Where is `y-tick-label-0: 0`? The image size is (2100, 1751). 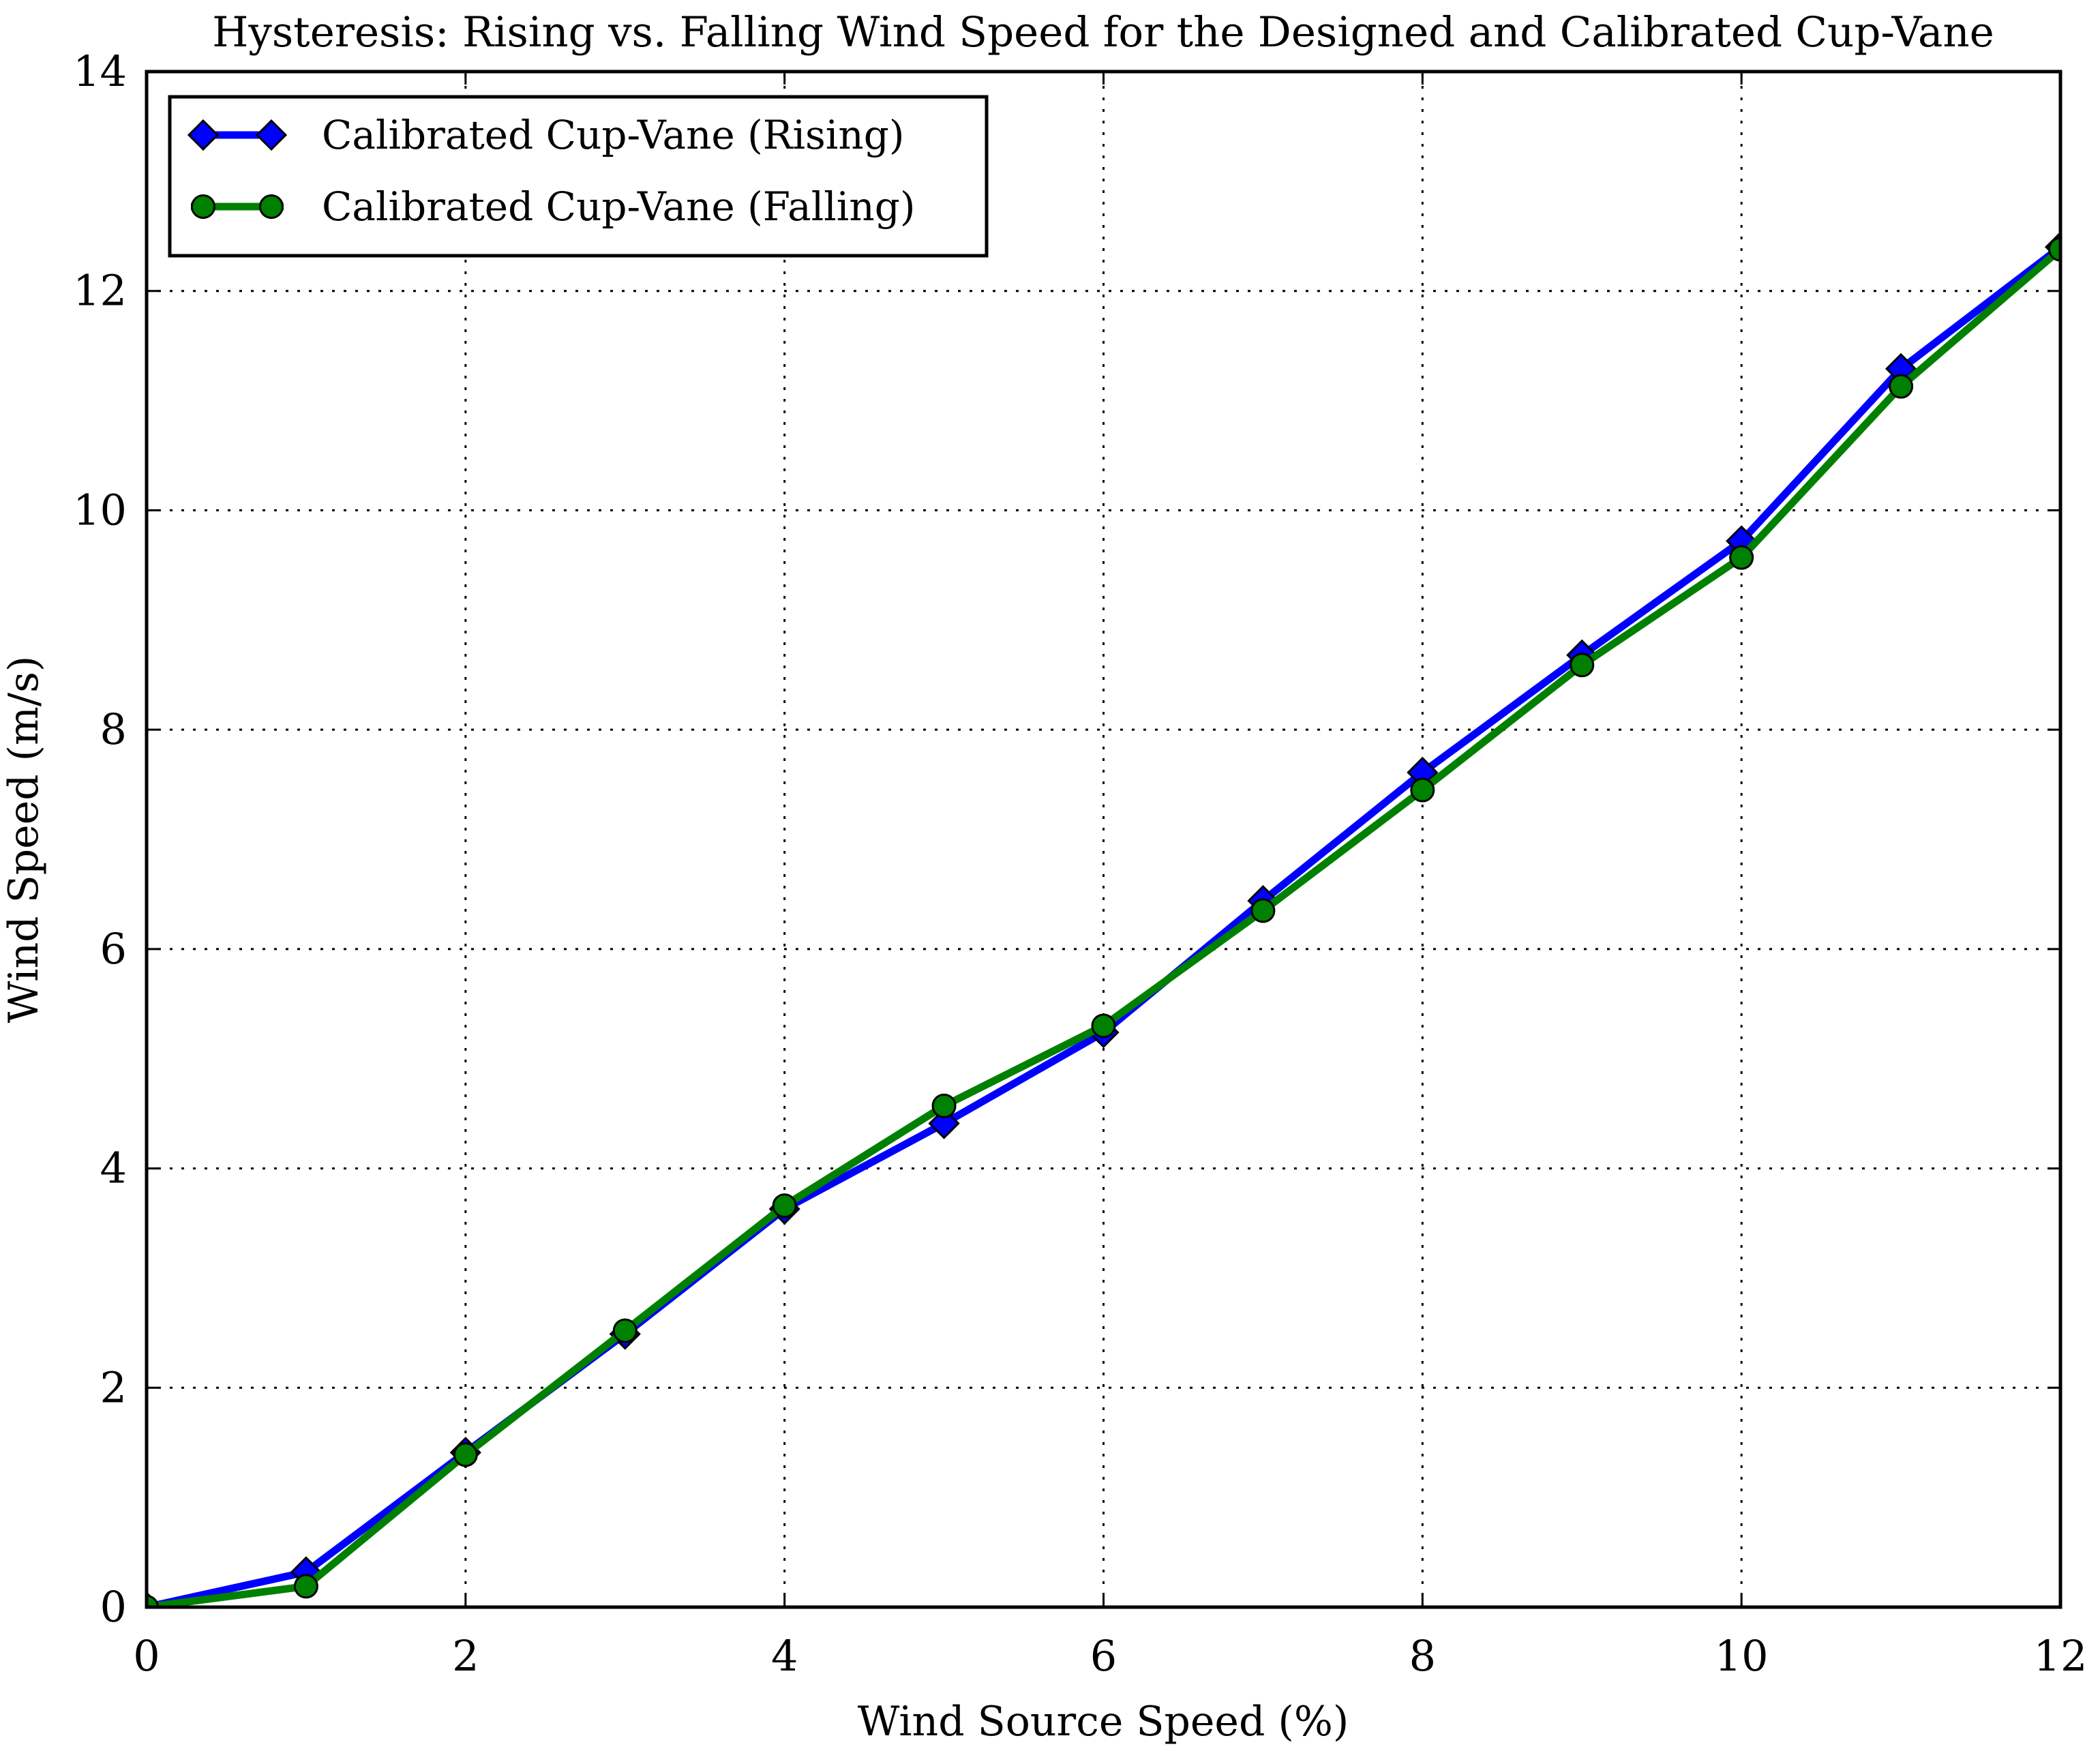 y-tick-label-0: 0 is located at coordinates (113, 1607).